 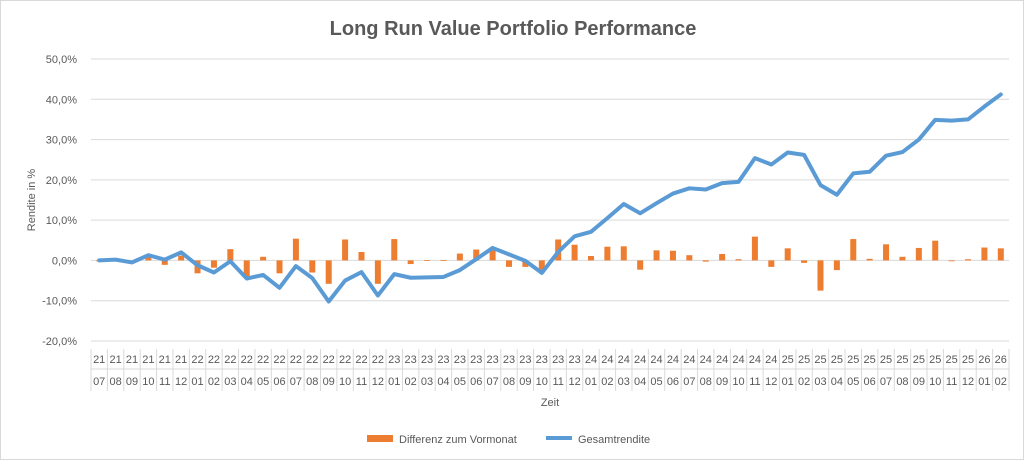 What do you see at coordinates (197, 382) in the screenshot?
I see `x-tick-month: 01` at bounding box center [197, 382].